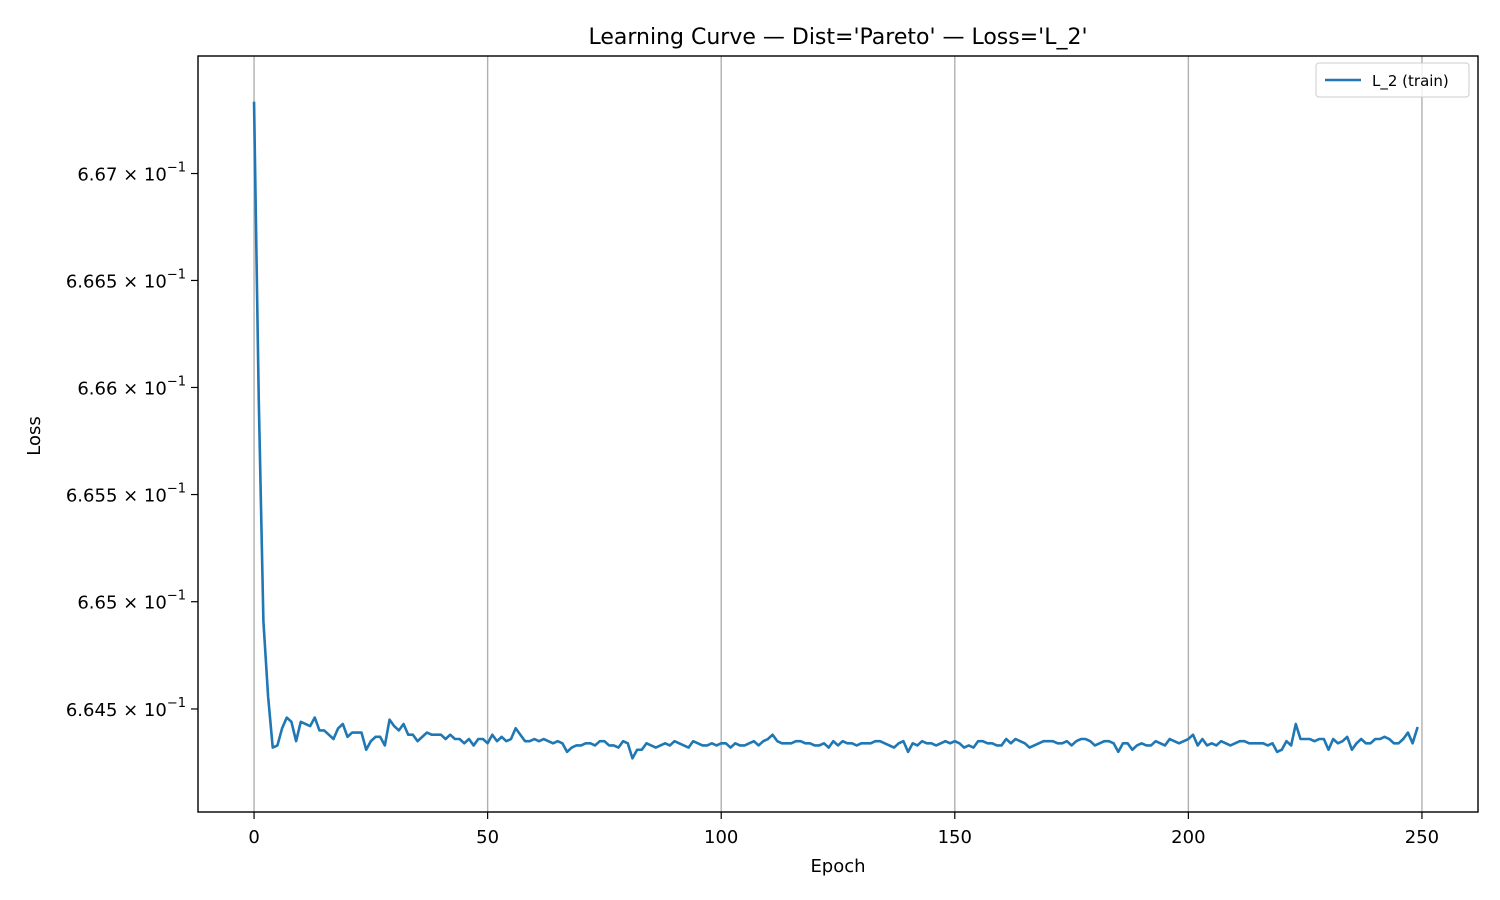 This screenshot has height=900, width=1500. Describe the element at coordinates (837, 866) in the screenshot. I see `x-axis-label: Epoch` at that location.